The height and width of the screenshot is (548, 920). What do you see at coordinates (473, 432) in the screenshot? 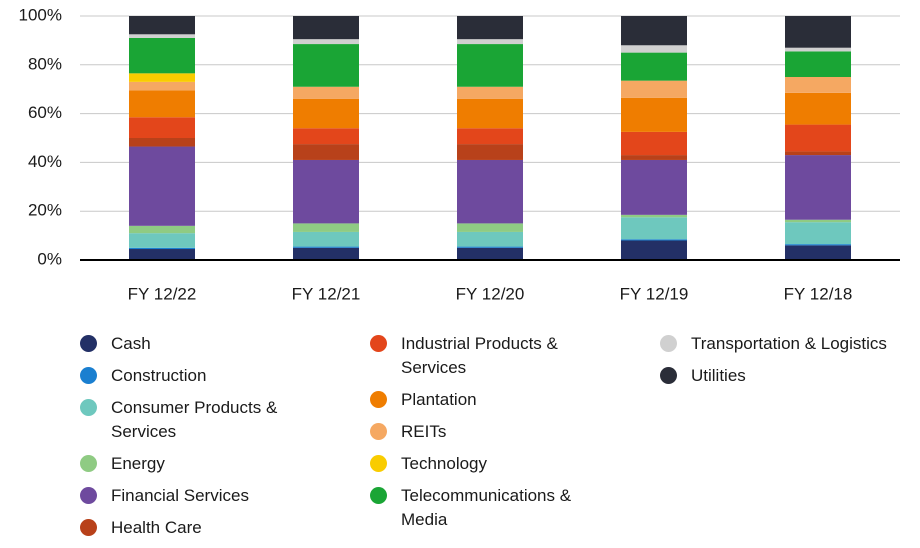
I see `legend-item: REITs` at bounding box center [473, 432].